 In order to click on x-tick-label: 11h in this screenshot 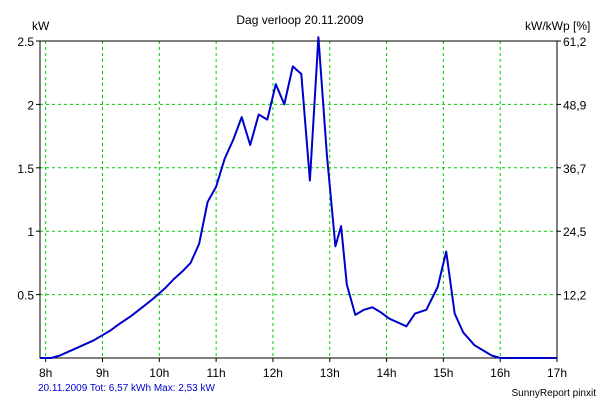, I will do `click(216, 373)`.